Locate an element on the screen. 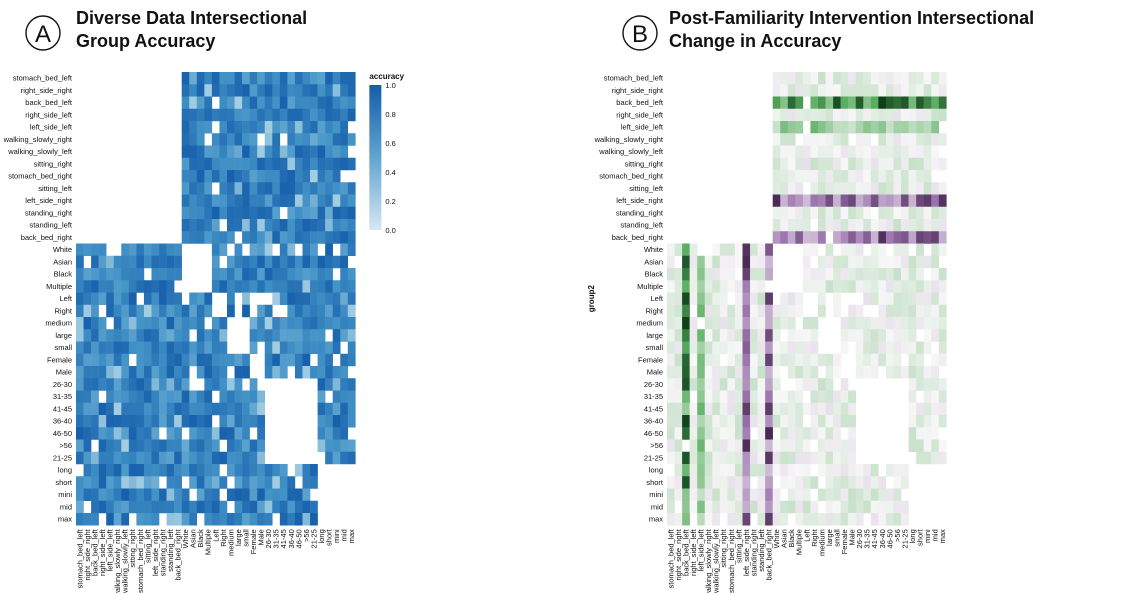 The width and height of the screenshot is (1126, 593). y-tick-label: mid is located at coordinates (657, 506).